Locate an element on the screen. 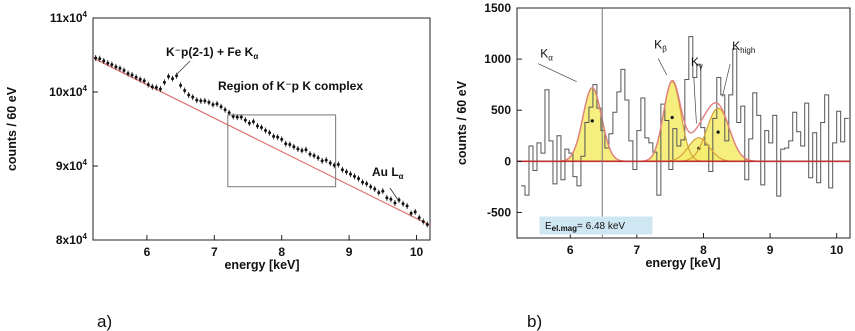 This screenshot has width=855, height=331. panel-b-y-tick-label: -500 is located at coordinates (499, 212).